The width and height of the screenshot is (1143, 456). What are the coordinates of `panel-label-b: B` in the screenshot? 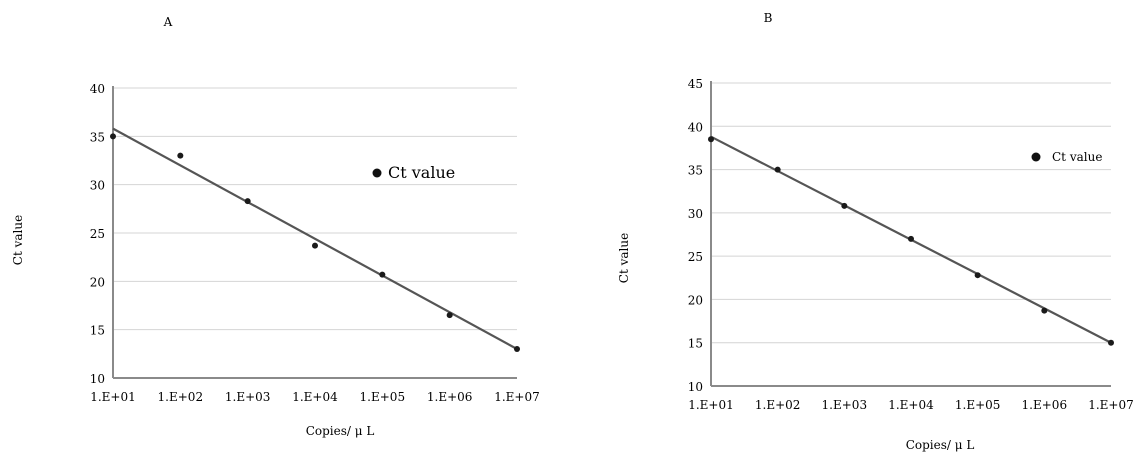 It's located at (768, 18).